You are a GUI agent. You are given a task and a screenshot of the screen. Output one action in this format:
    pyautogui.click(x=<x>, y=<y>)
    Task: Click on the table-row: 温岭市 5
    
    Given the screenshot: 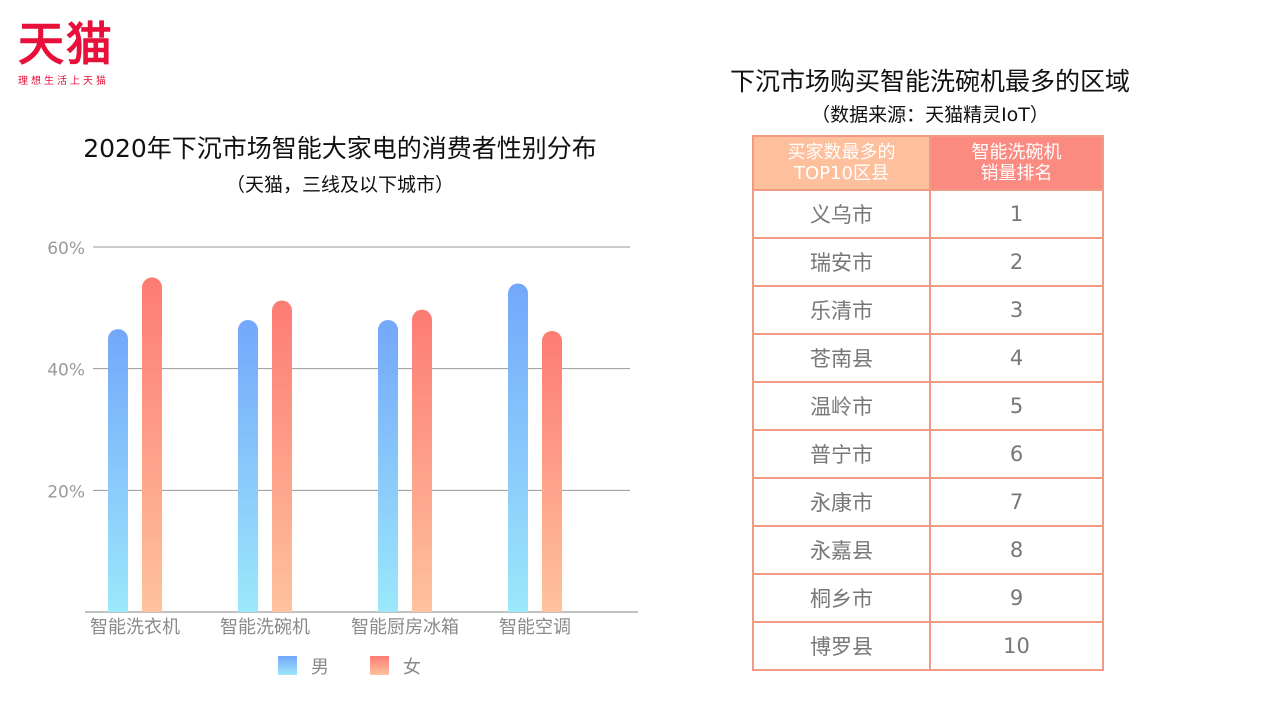 What is the action you would take?
    pyautogui.click(x=928, y=406)
    